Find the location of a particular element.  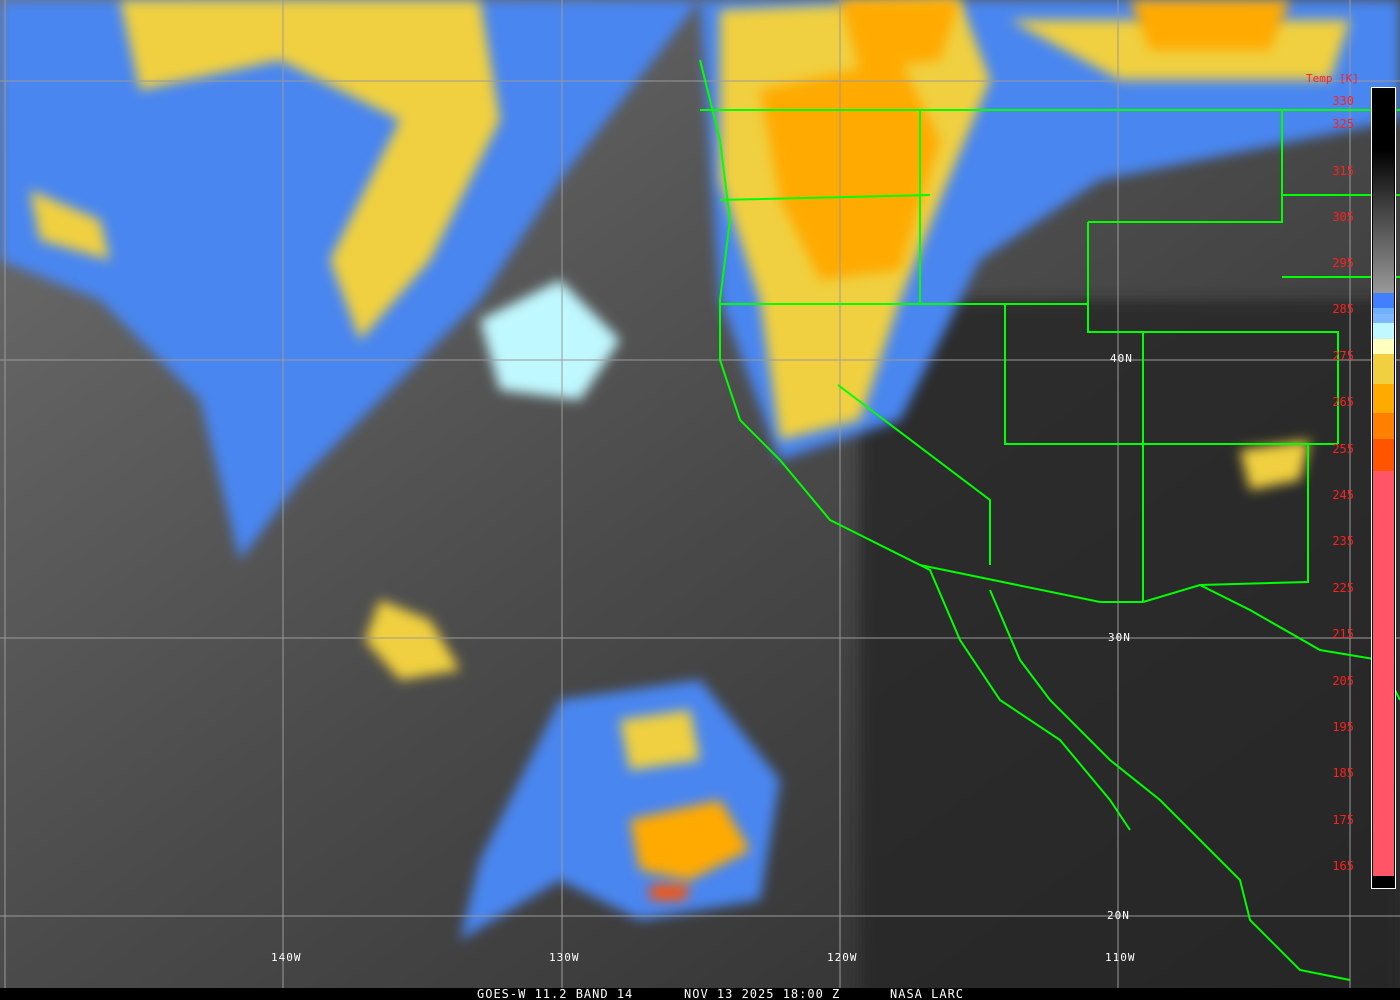

temperature-colorbar is located at coordinates (1383, 488).